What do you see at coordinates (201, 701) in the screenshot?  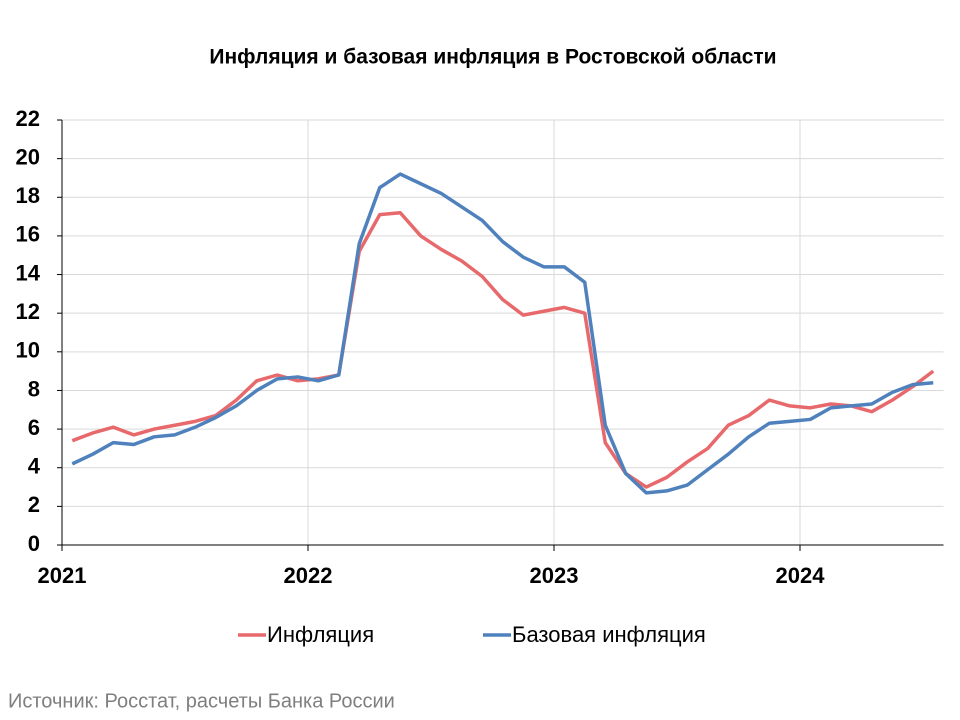 I see `source-note: Источник: Росстат, расчеты Банка России` at bounding box center [201, 701].